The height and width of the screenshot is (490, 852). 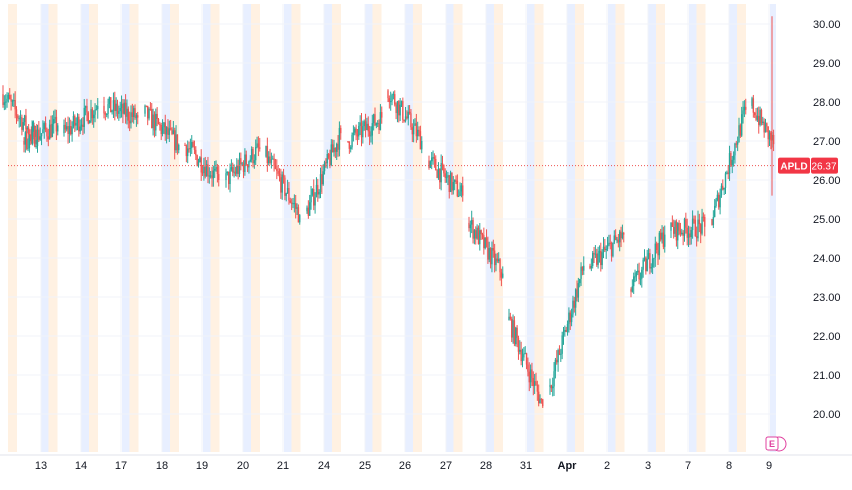 What do you see at coordinates (405, 466) in the screenshot?
I see `x-tick-label: 26` at bounding box center [405, 466].